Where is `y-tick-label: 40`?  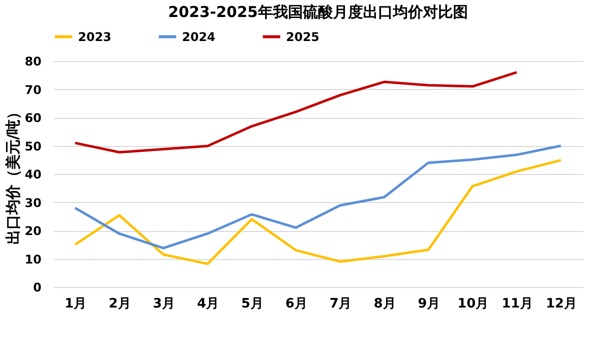
y-tick-label: 40 is located at coordinates (33, 175).